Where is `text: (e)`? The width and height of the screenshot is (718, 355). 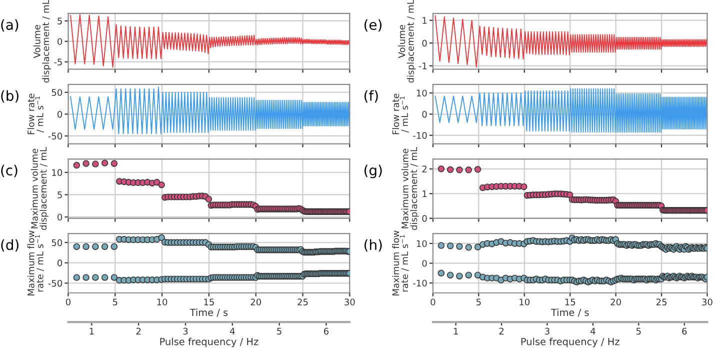
text: (e) is located at coordinates (373, 25).